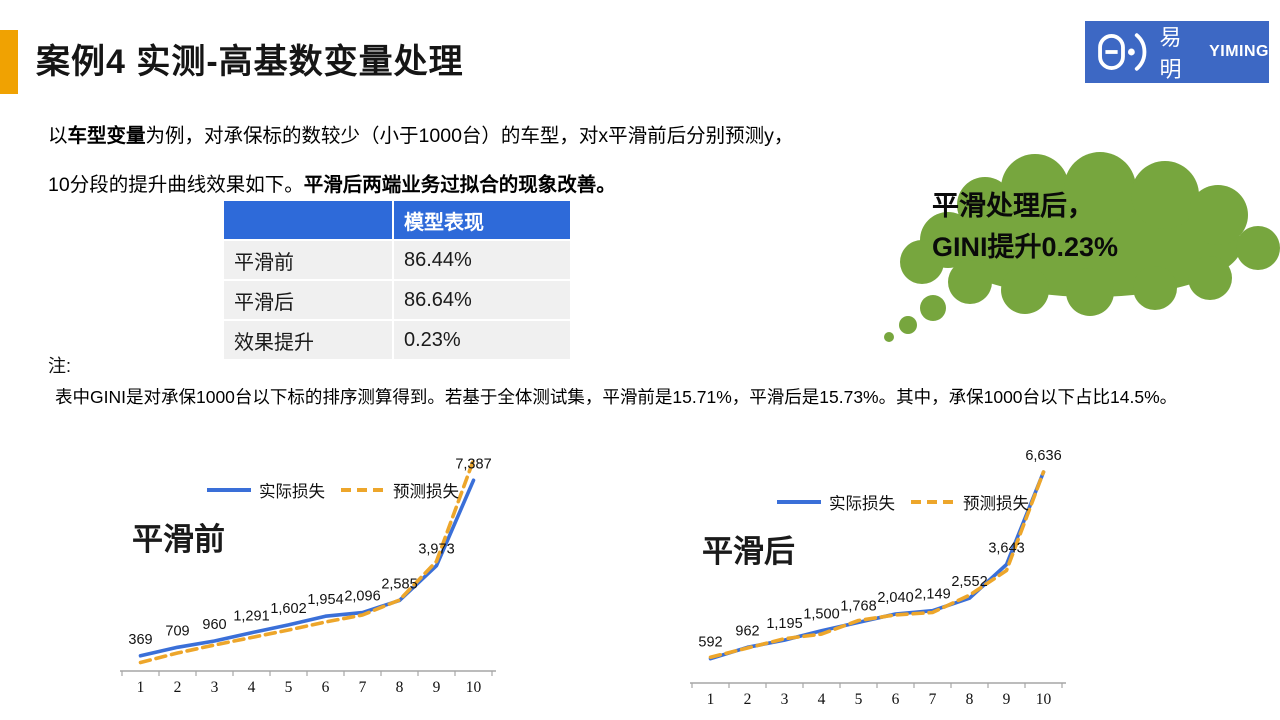 This screenshot has width=1280, height=720. What do you see at coordinates (747, 631) in the screenshot?
I see `svg-text: 962` at bounding box center [747, 631].